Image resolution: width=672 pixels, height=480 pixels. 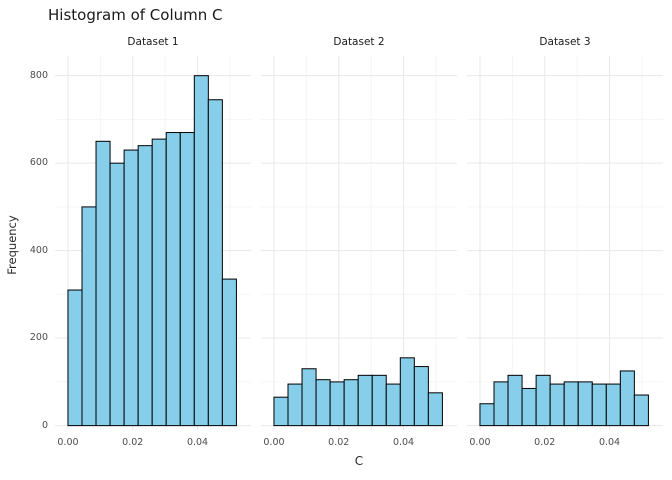 I want to click on y-tick-label: 800, so click(x=38, y=75).